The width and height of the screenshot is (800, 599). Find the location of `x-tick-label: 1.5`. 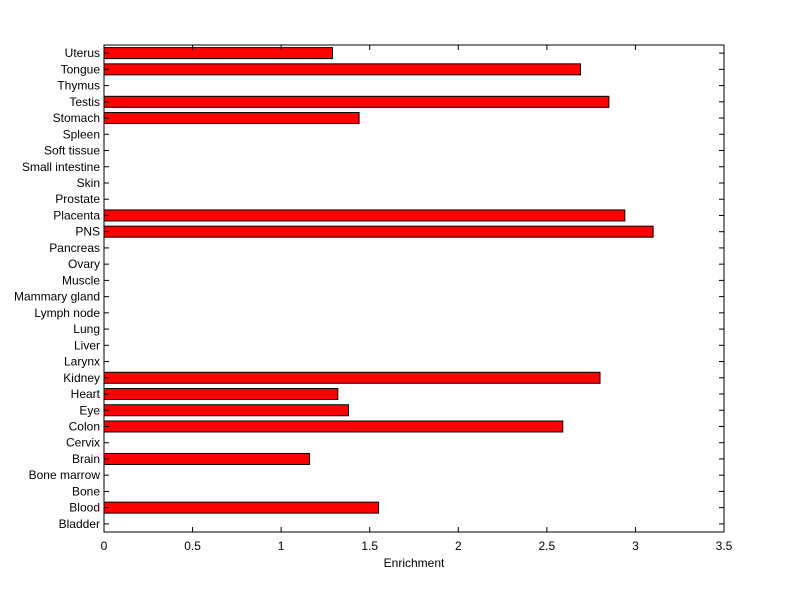

x-tick-label: 1.5 is located at coordinates (369, 546).